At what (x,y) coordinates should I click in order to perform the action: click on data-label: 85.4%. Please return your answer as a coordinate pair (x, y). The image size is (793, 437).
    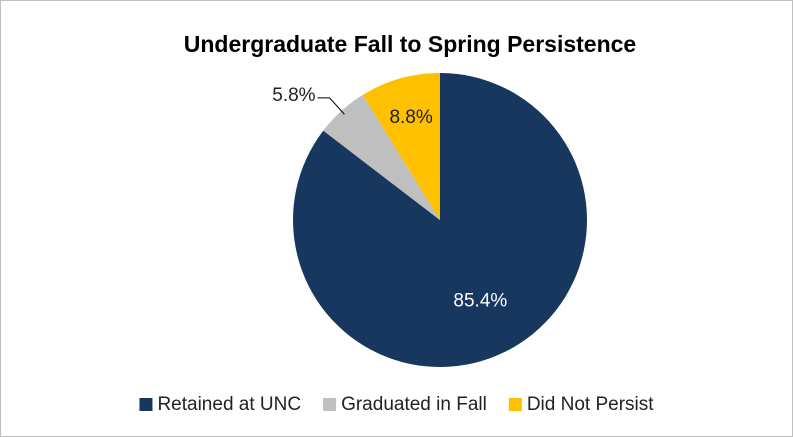
    Looking at the image, I should click on (480, 301).